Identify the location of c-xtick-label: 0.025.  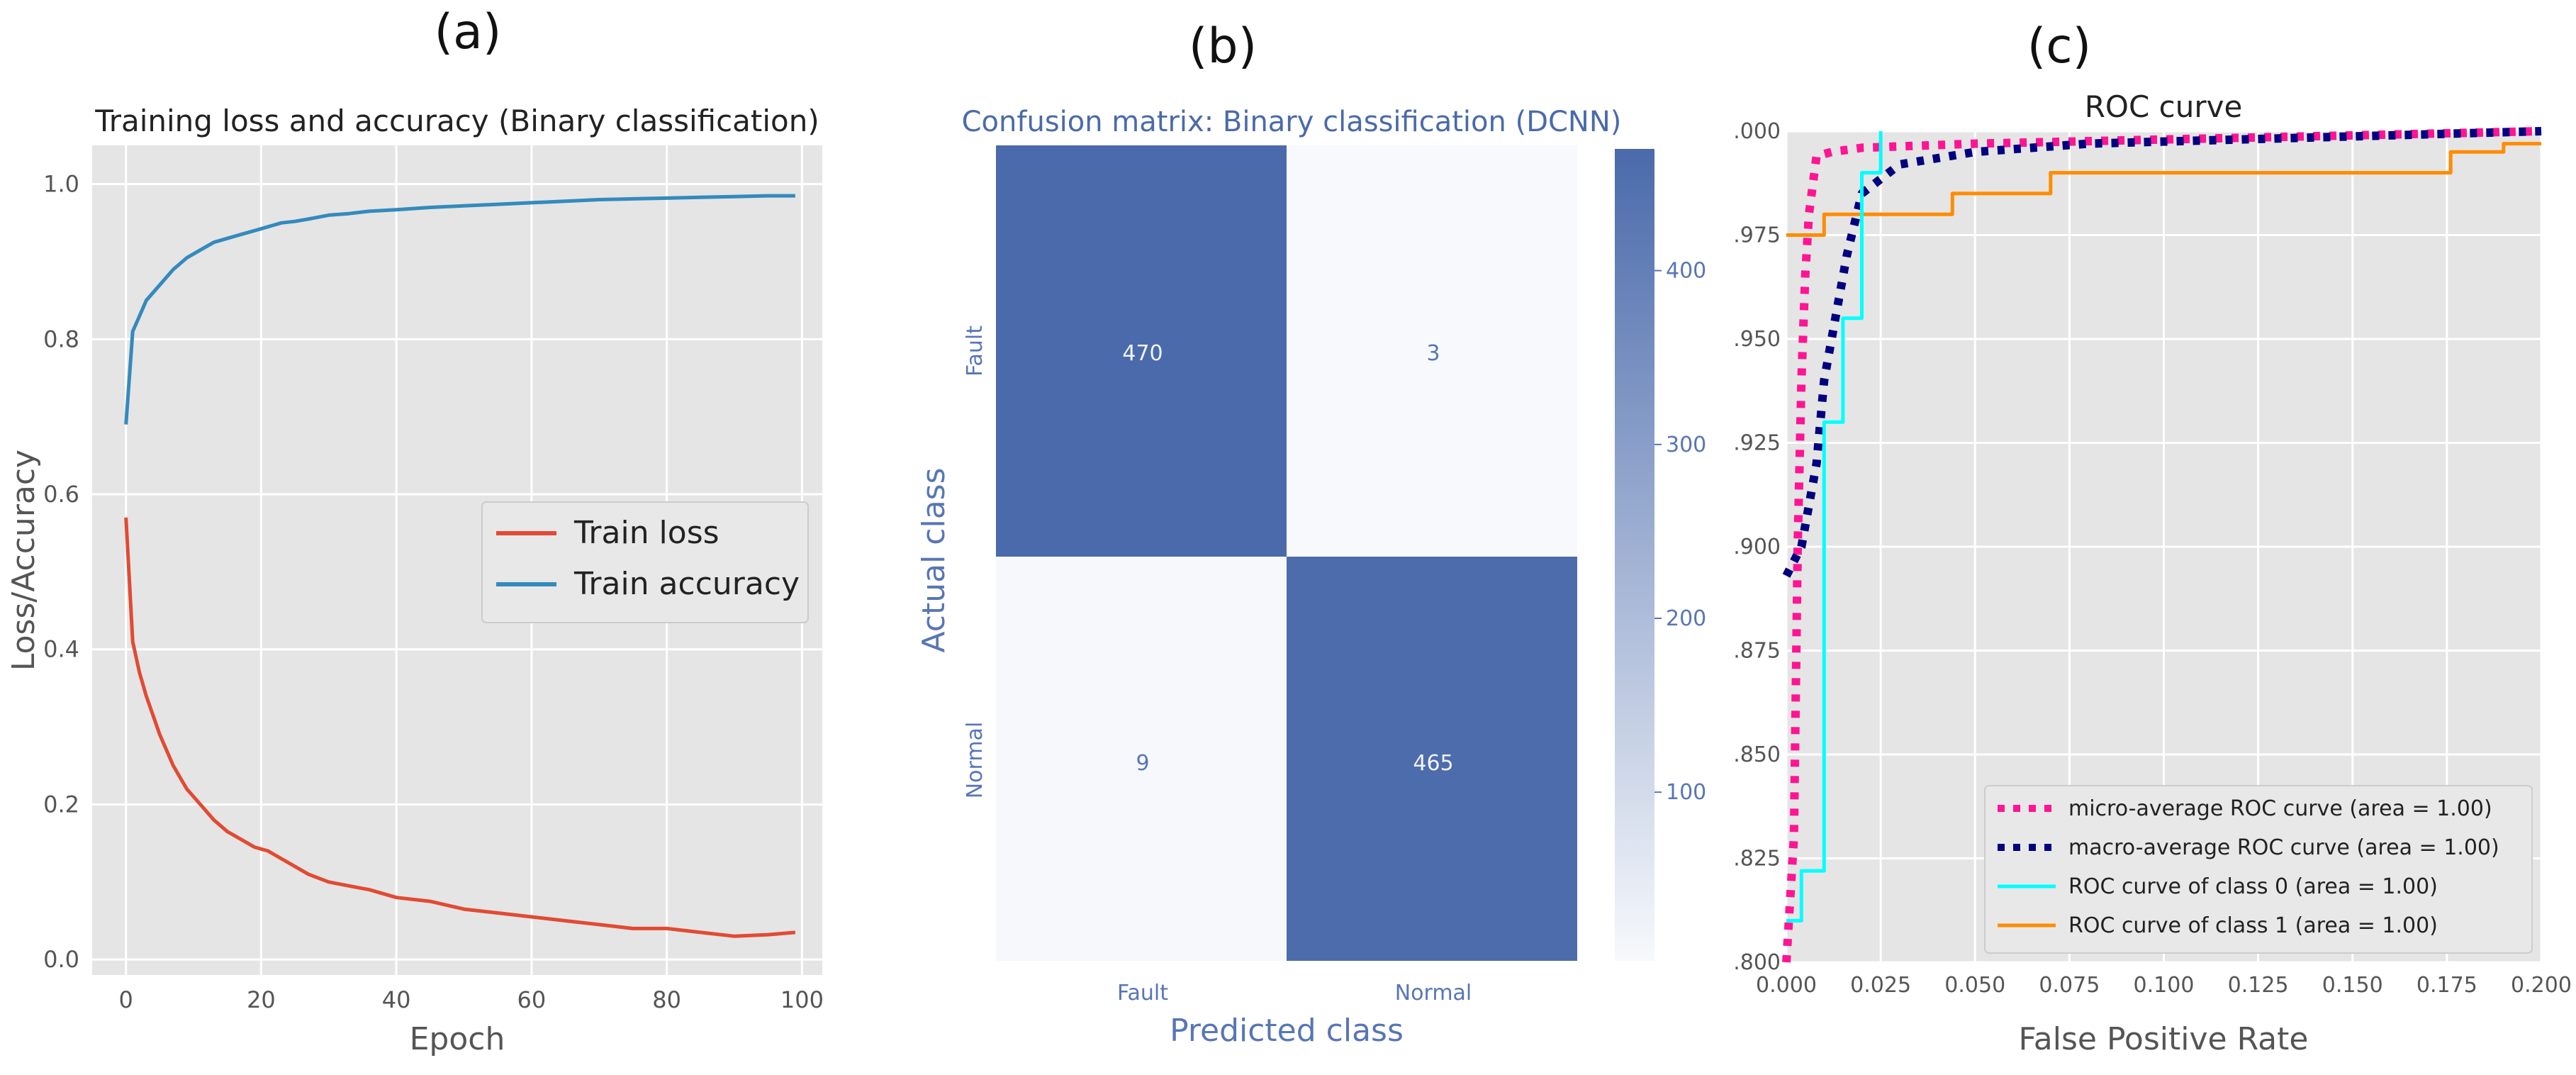
(1881, 986).